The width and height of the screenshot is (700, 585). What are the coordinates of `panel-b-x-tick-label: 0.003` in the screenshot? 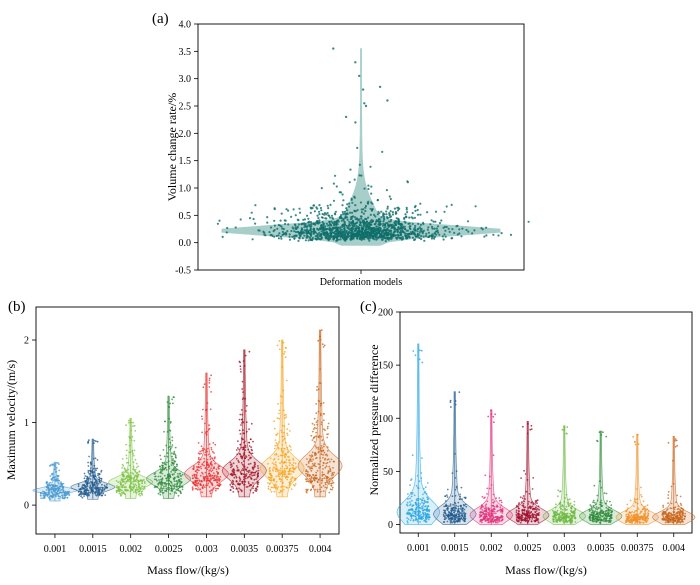 It's located at (206, 549).